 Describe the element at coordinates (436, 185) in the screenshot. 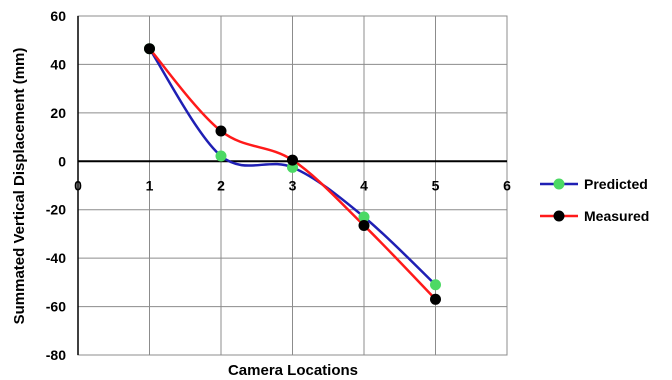

I see `x-tick-label: 5` at that location.